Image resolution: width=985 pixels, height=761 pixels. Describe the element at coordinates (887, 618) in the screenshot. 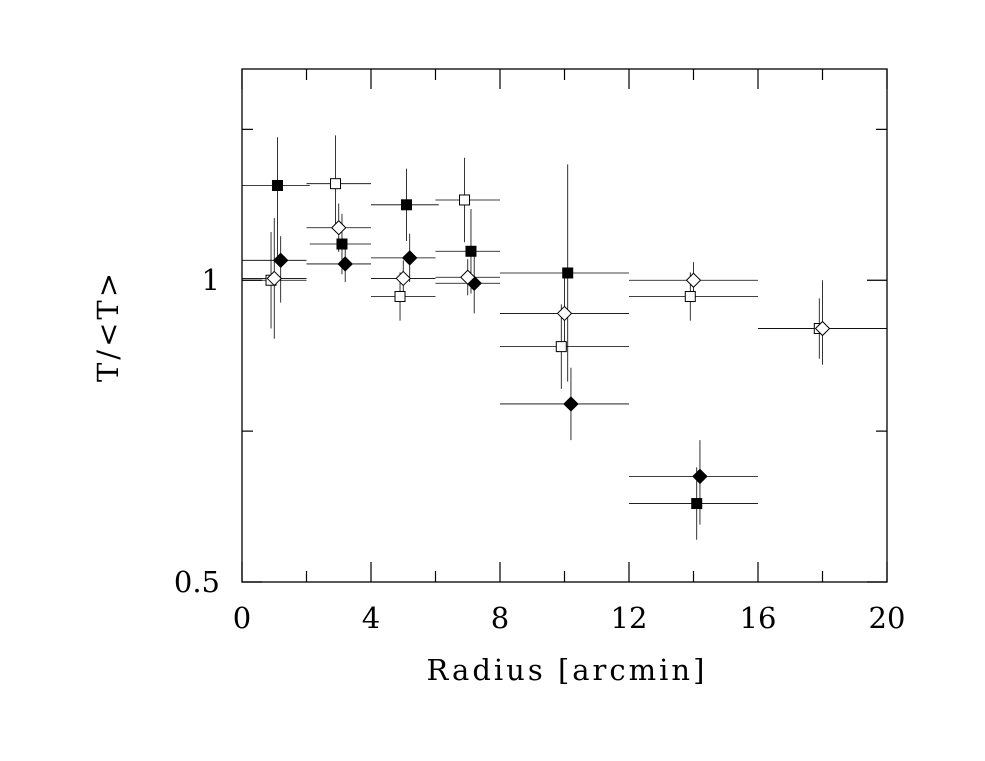

I see `x-tick-label: 20` at that location.